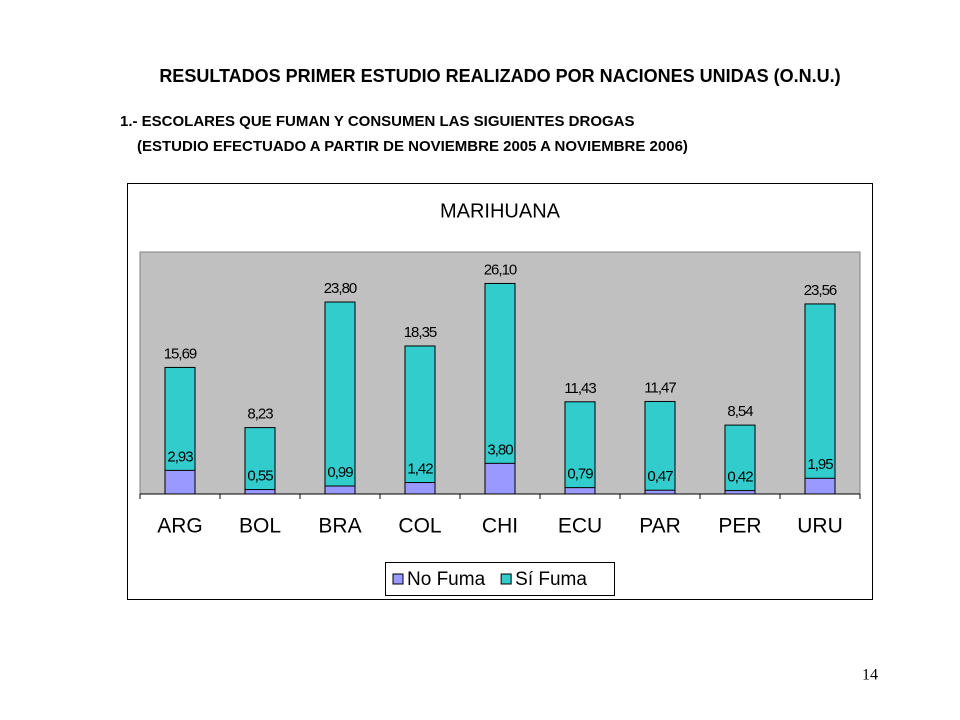 The image size is (960, 720). I want to click on value-label: 23,80, so click(340, 288).